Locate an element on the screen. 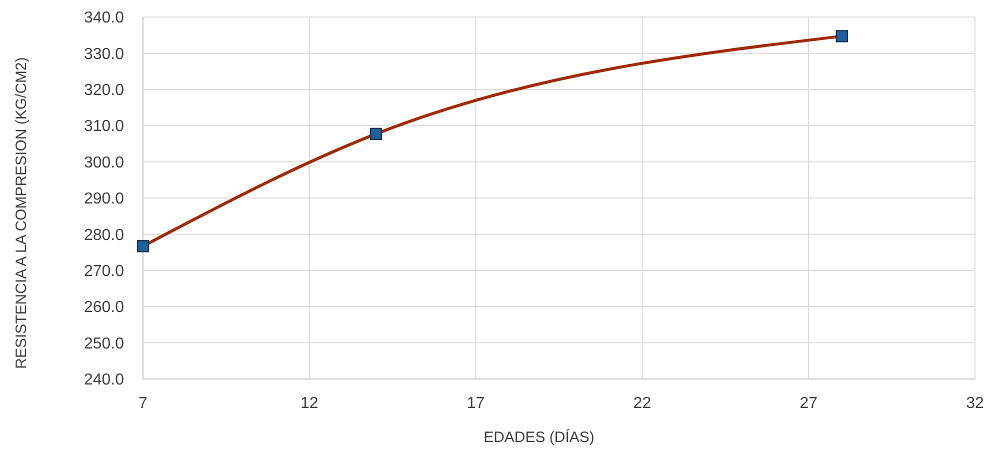  y-tick-label: 290.0 is located at coordinates (104, 199).